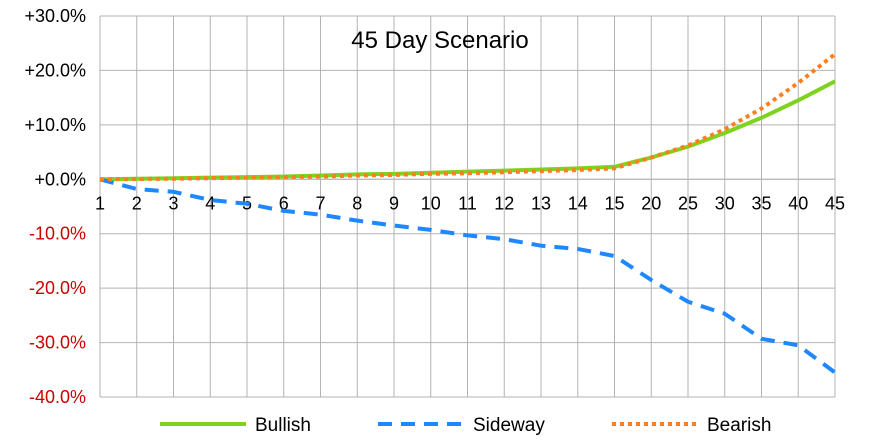  I want to click on x-tick-label: 1, so click(100, 203).